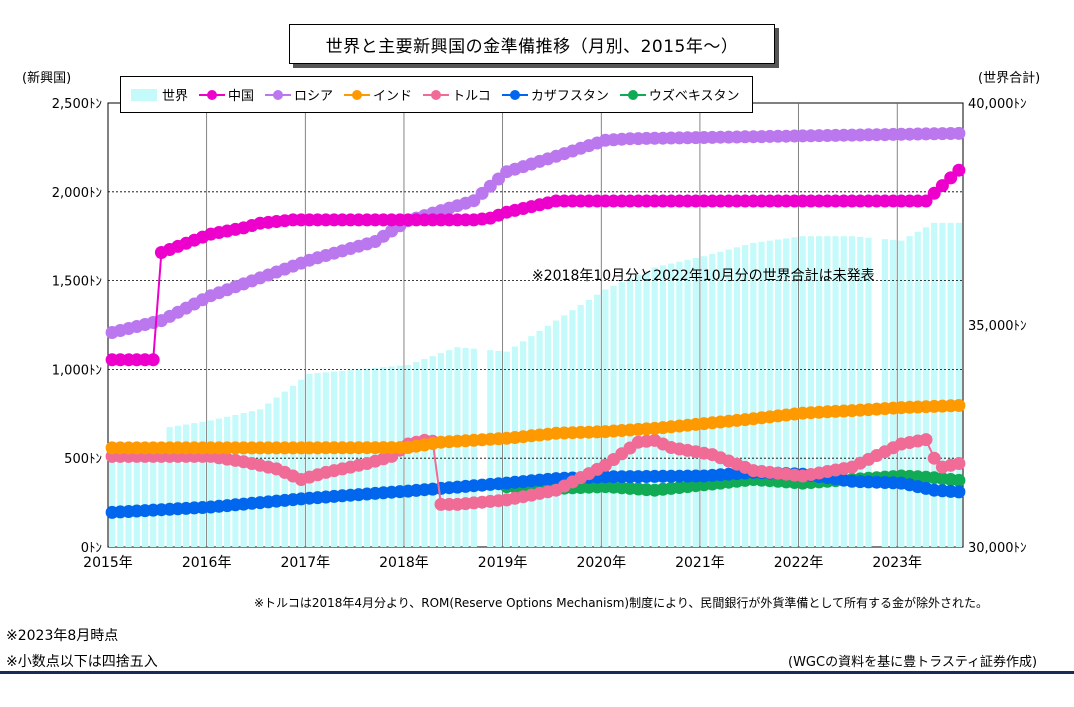 The width and height of the screenshot is (1074, 707). Describe the element at coordinates (404, 563) in the screenshot. I see `x-tick-label: 2018年` at that location.